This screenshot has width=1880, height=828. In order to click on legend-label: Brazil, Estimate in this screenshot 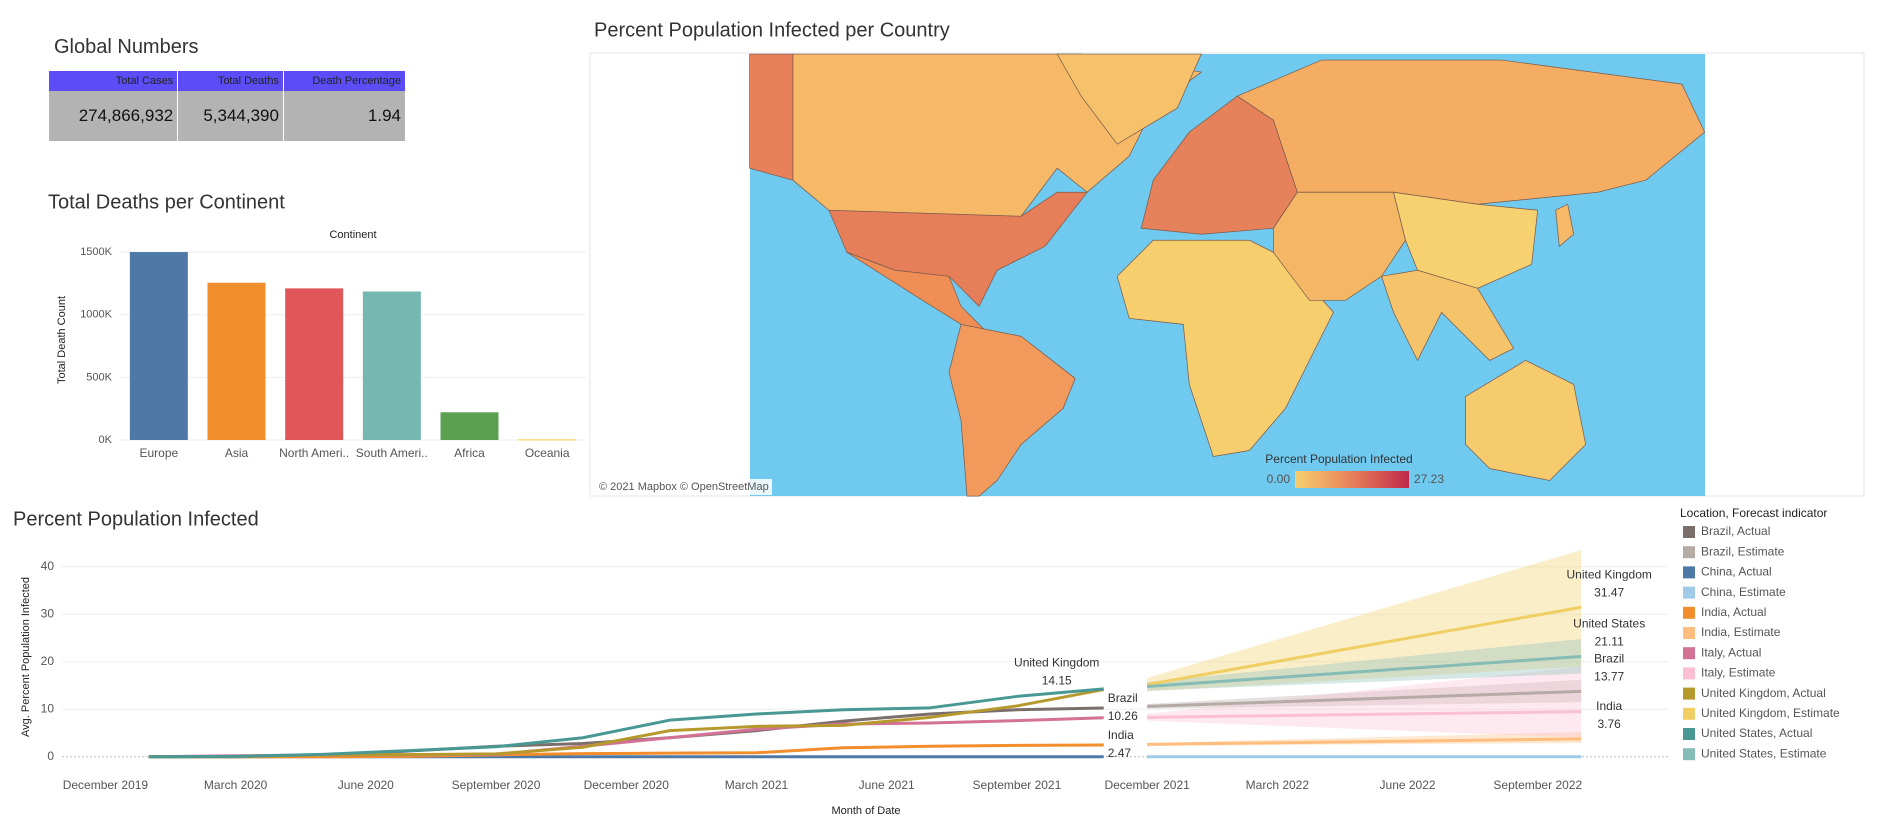, I will do `click(1743, 551)`.